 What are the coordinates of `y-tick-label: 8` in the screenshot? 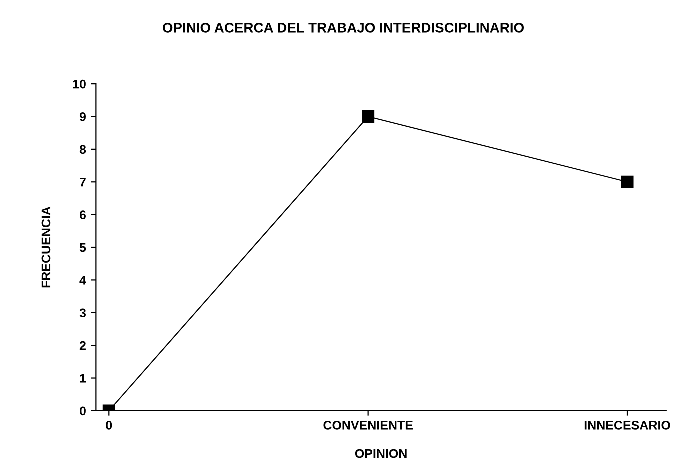 It's located at (83, 149).